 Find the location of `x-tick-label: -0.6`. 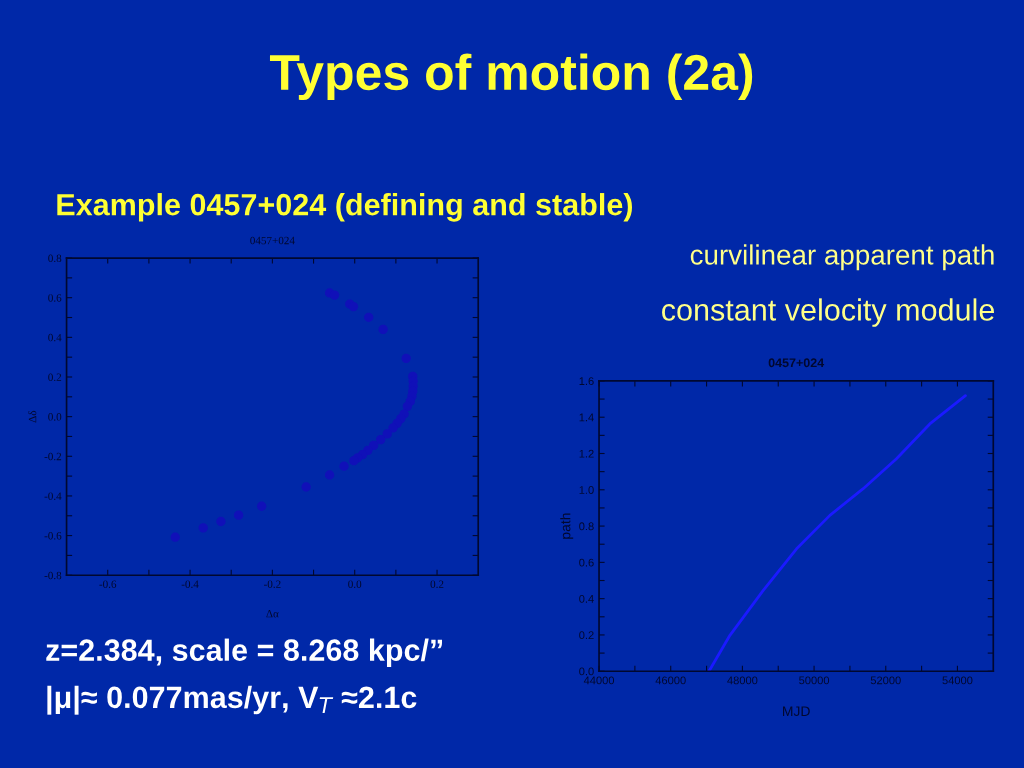

x-tick-label: -0.6 is located at coordinates (108, 584).